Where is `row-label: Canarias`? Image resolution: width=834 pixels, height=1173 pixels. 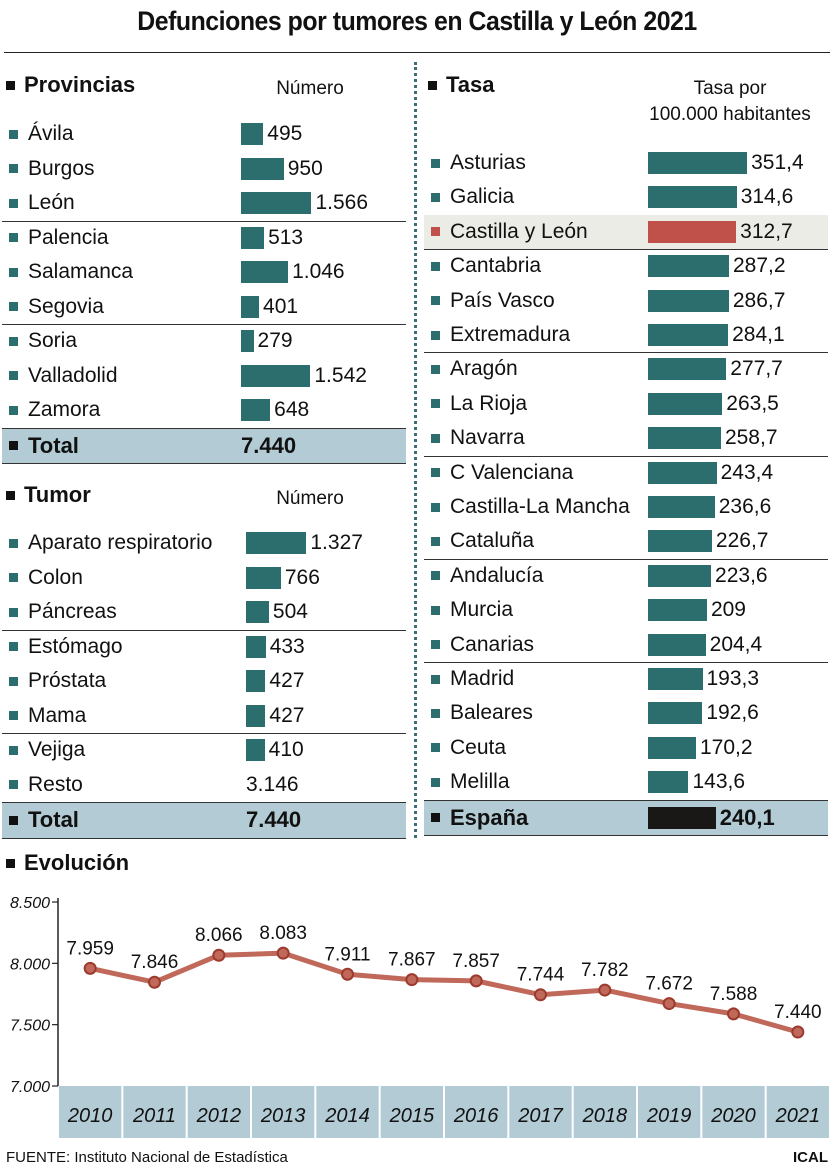 row-label: Canarias is located at coordinates (492, 644).